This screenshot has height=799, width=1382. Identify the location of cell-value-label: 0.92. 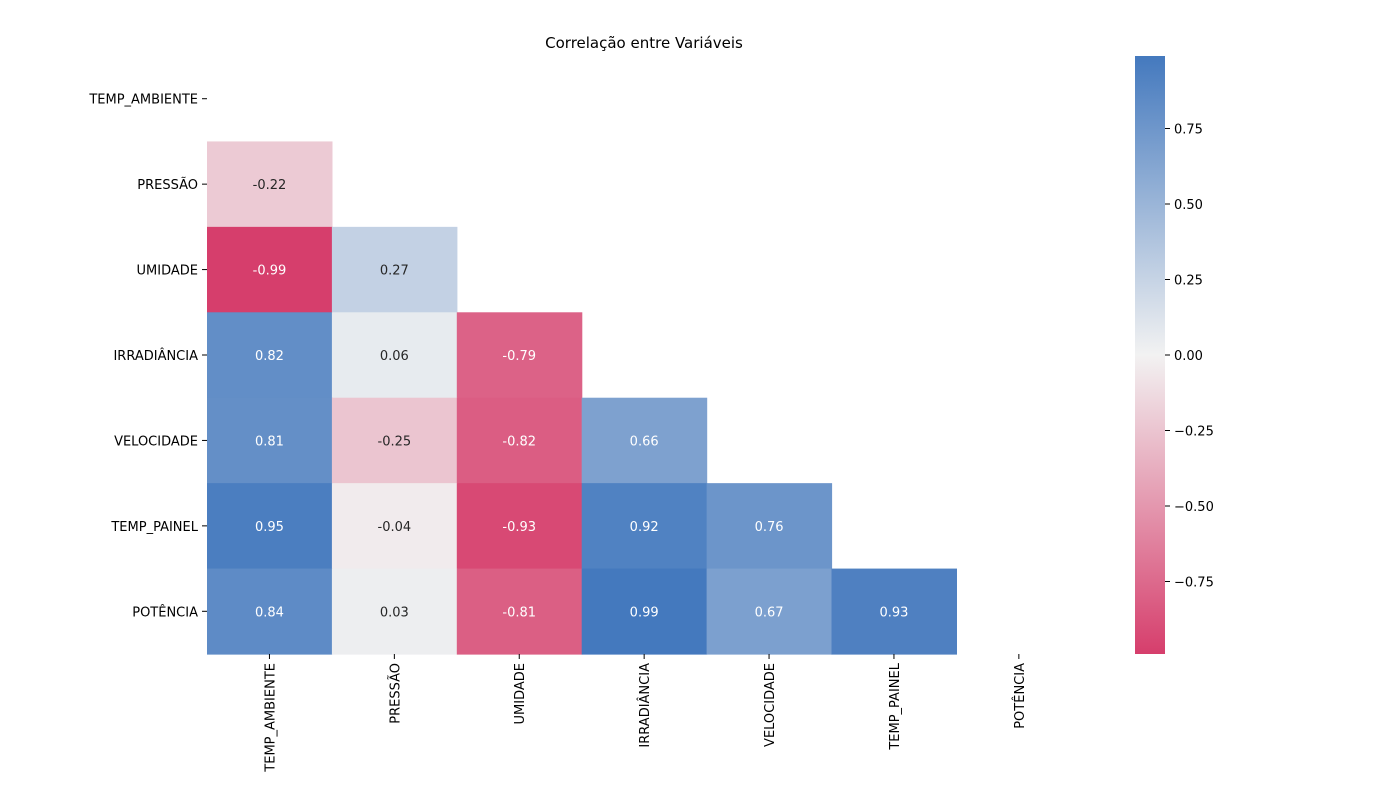
(644, 527).